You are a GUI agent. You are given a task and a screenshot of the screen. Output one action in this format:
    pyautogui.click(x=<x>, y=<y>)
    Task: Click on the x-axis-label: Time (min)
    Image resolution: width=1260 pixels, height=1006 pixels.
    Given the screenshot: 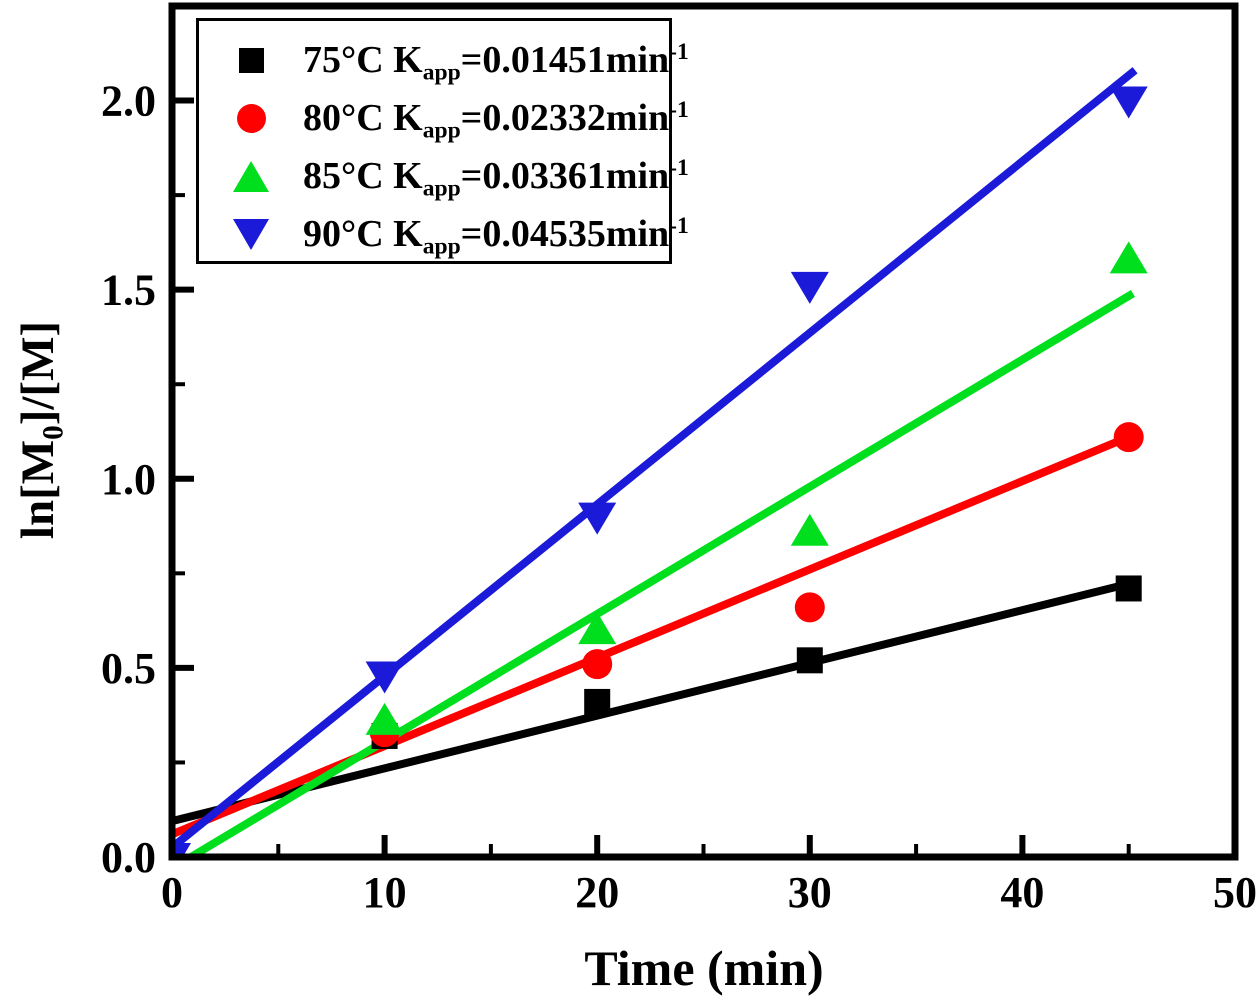 What is the action you would take?
    pyautogui.click(x=704, y=968)
    